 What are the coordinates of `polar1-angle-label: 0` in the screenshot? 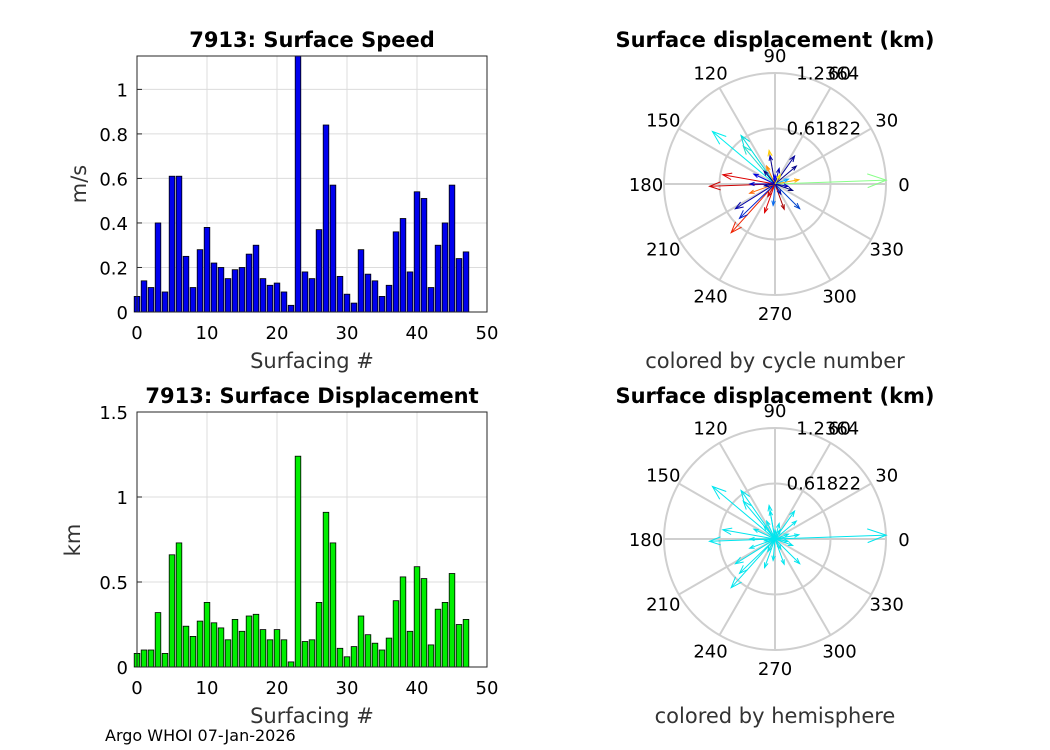 It's located at (903, 185).